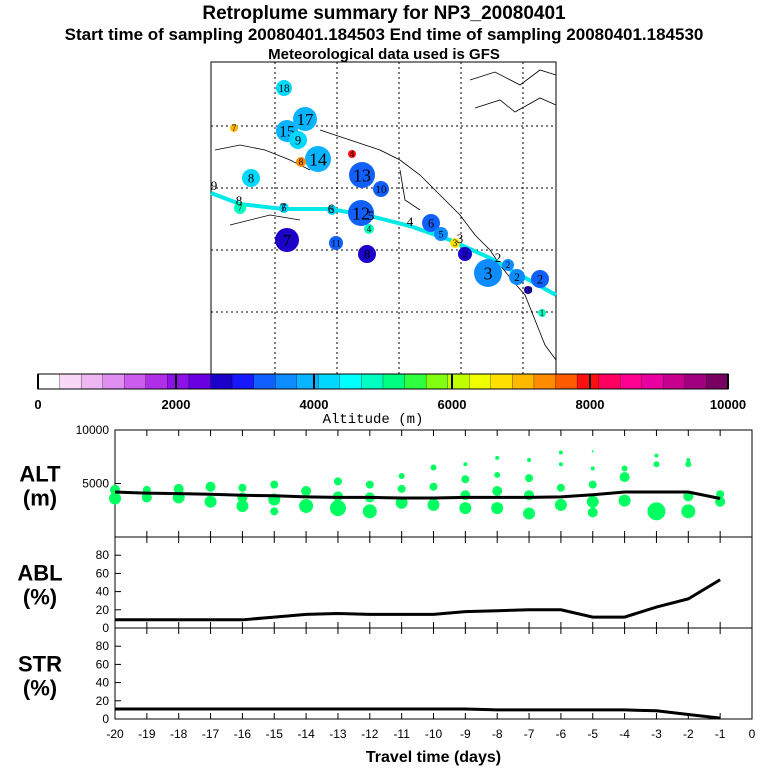 Image resolution: width=768 pixels, height=768 pixels. What do you see at coordinates (40, 474) in the screenshot?
I see `panel-ylabel: ALT` at bounding box center [40, 474].